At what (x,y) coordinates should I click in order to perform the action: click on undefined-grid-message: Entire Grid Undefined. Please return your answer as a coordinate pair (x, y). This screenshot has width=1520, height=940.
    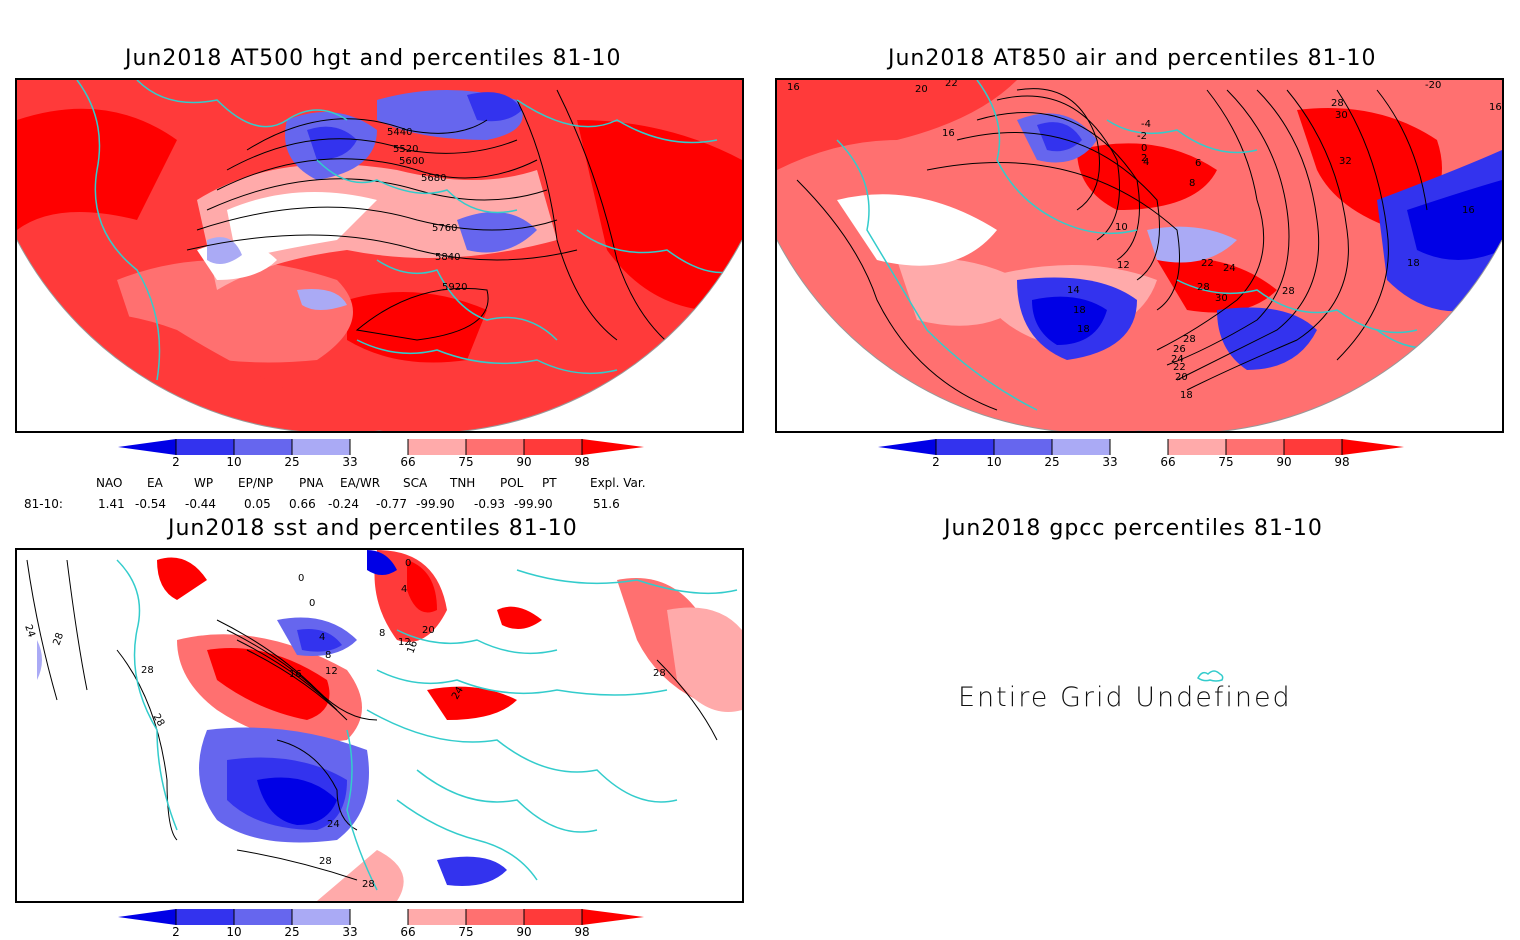
    Looking at the image, I should click on (1125, 697).